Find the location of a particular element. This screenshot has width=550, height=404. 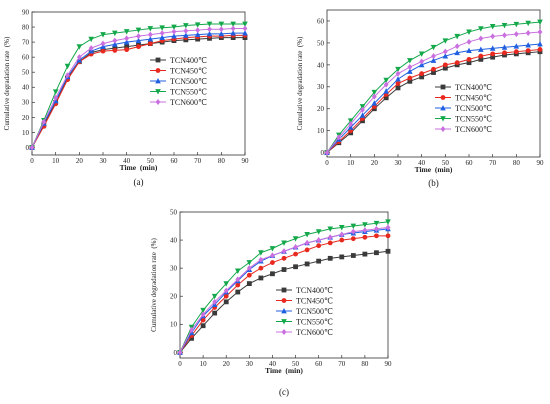

y-tick-label: 70 is located at coordinates (26, 43).